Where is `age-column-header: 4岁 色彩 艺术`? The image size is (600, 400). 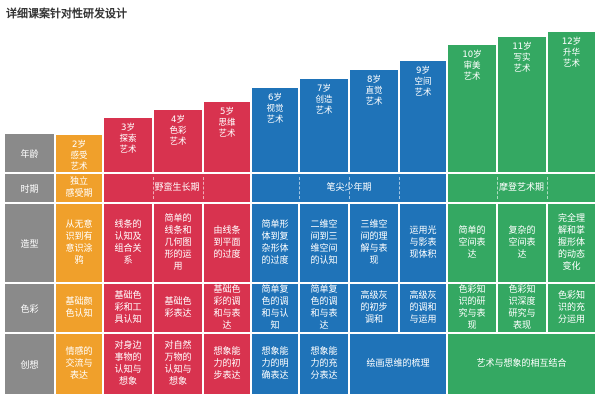 age-column-header: 4岁 色彩 艺术 is located at coordinates (178, 141).